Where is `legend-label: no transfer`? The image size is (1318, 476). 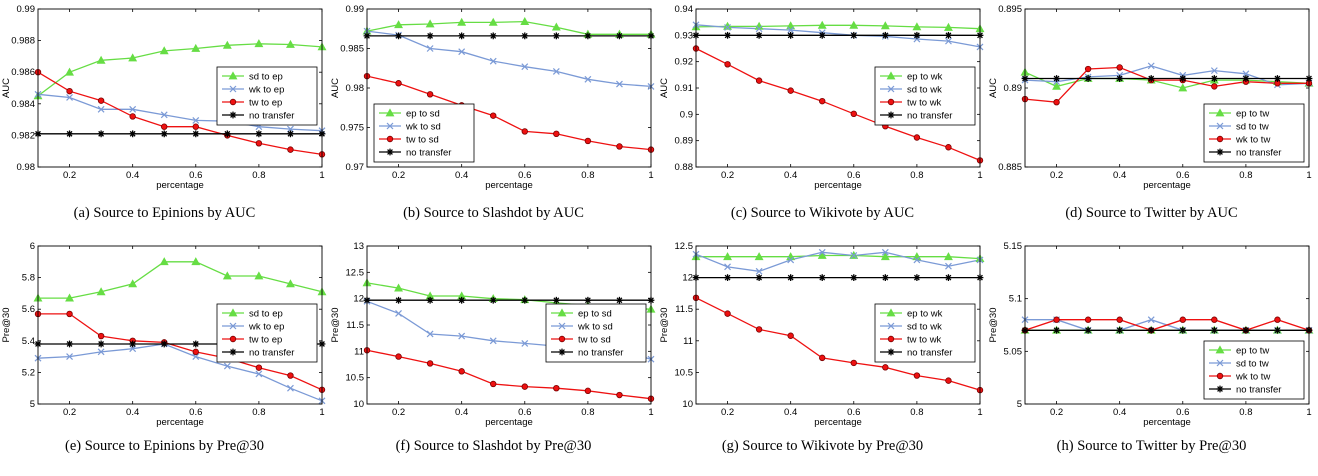 legend-label: no transfer is located at coordinates (271, 116).